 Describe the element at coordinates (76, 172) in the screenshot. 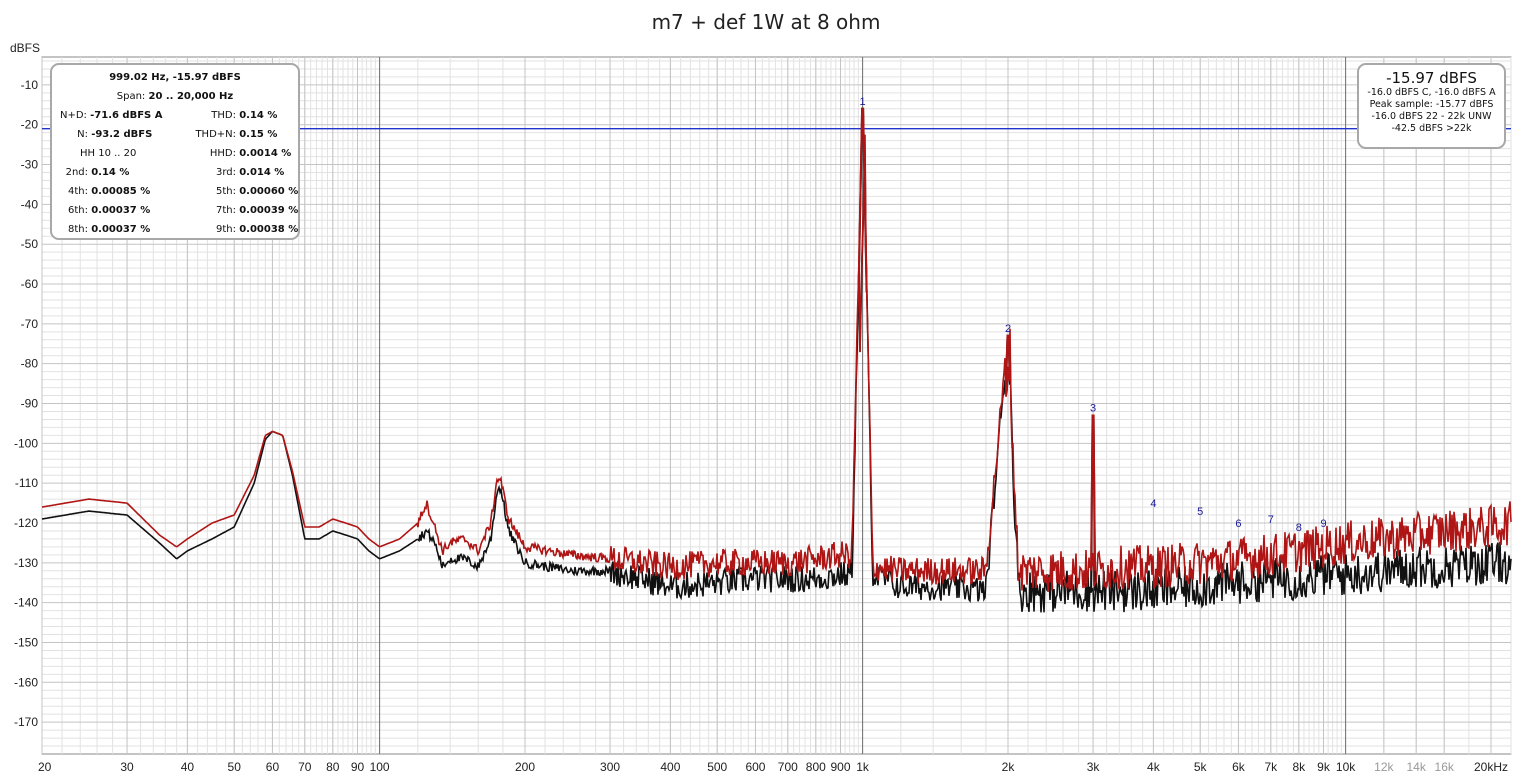

I see `h2-label: 2nd:` at that location.